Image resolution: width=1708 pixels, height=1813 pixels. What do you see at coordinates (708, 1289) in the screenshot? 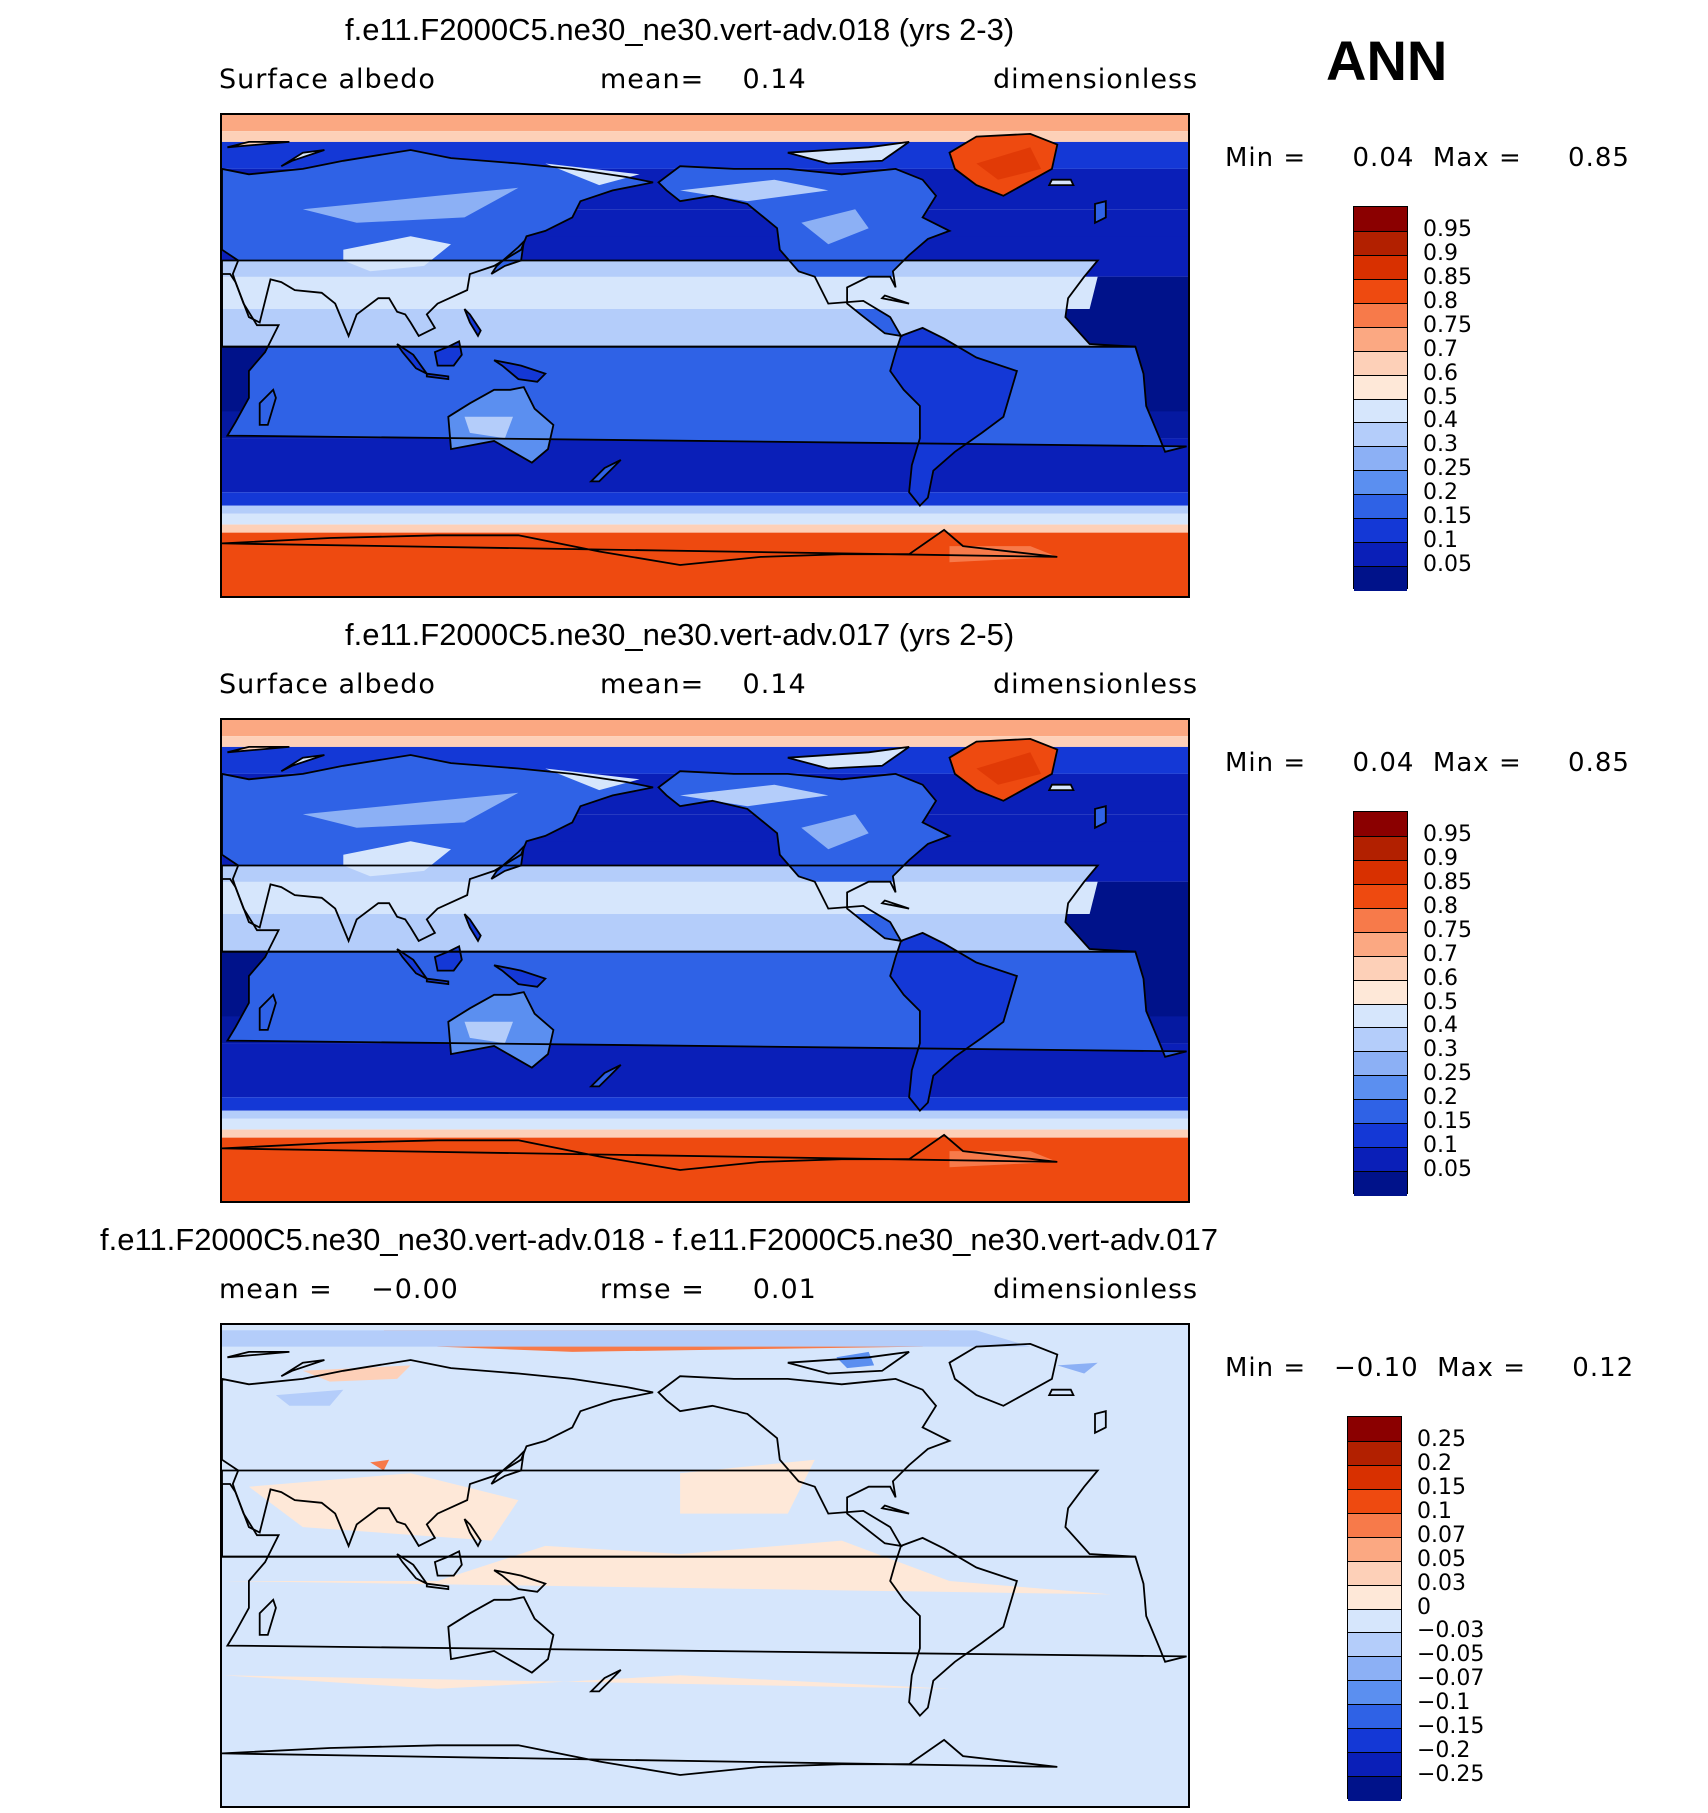
I see `rmse-label: rmse = 0.01` at bounding box center [708, 1289].